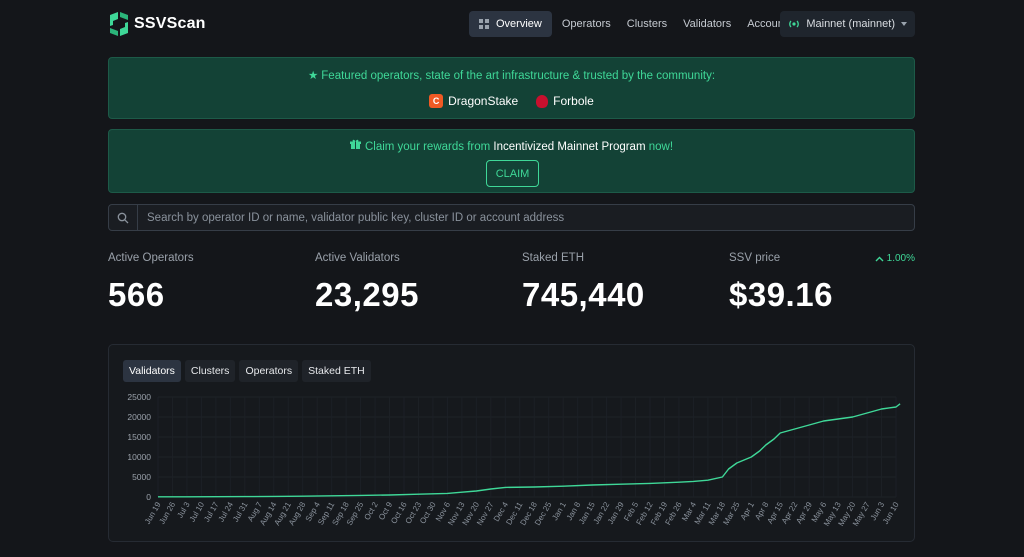 Image resolution: width=1024 pixels, height=557 pixels. What do you see at coordinates (139, 417) in the screenshot?
I see `y-tick-label: 20000` at bounding box center [139, 417].